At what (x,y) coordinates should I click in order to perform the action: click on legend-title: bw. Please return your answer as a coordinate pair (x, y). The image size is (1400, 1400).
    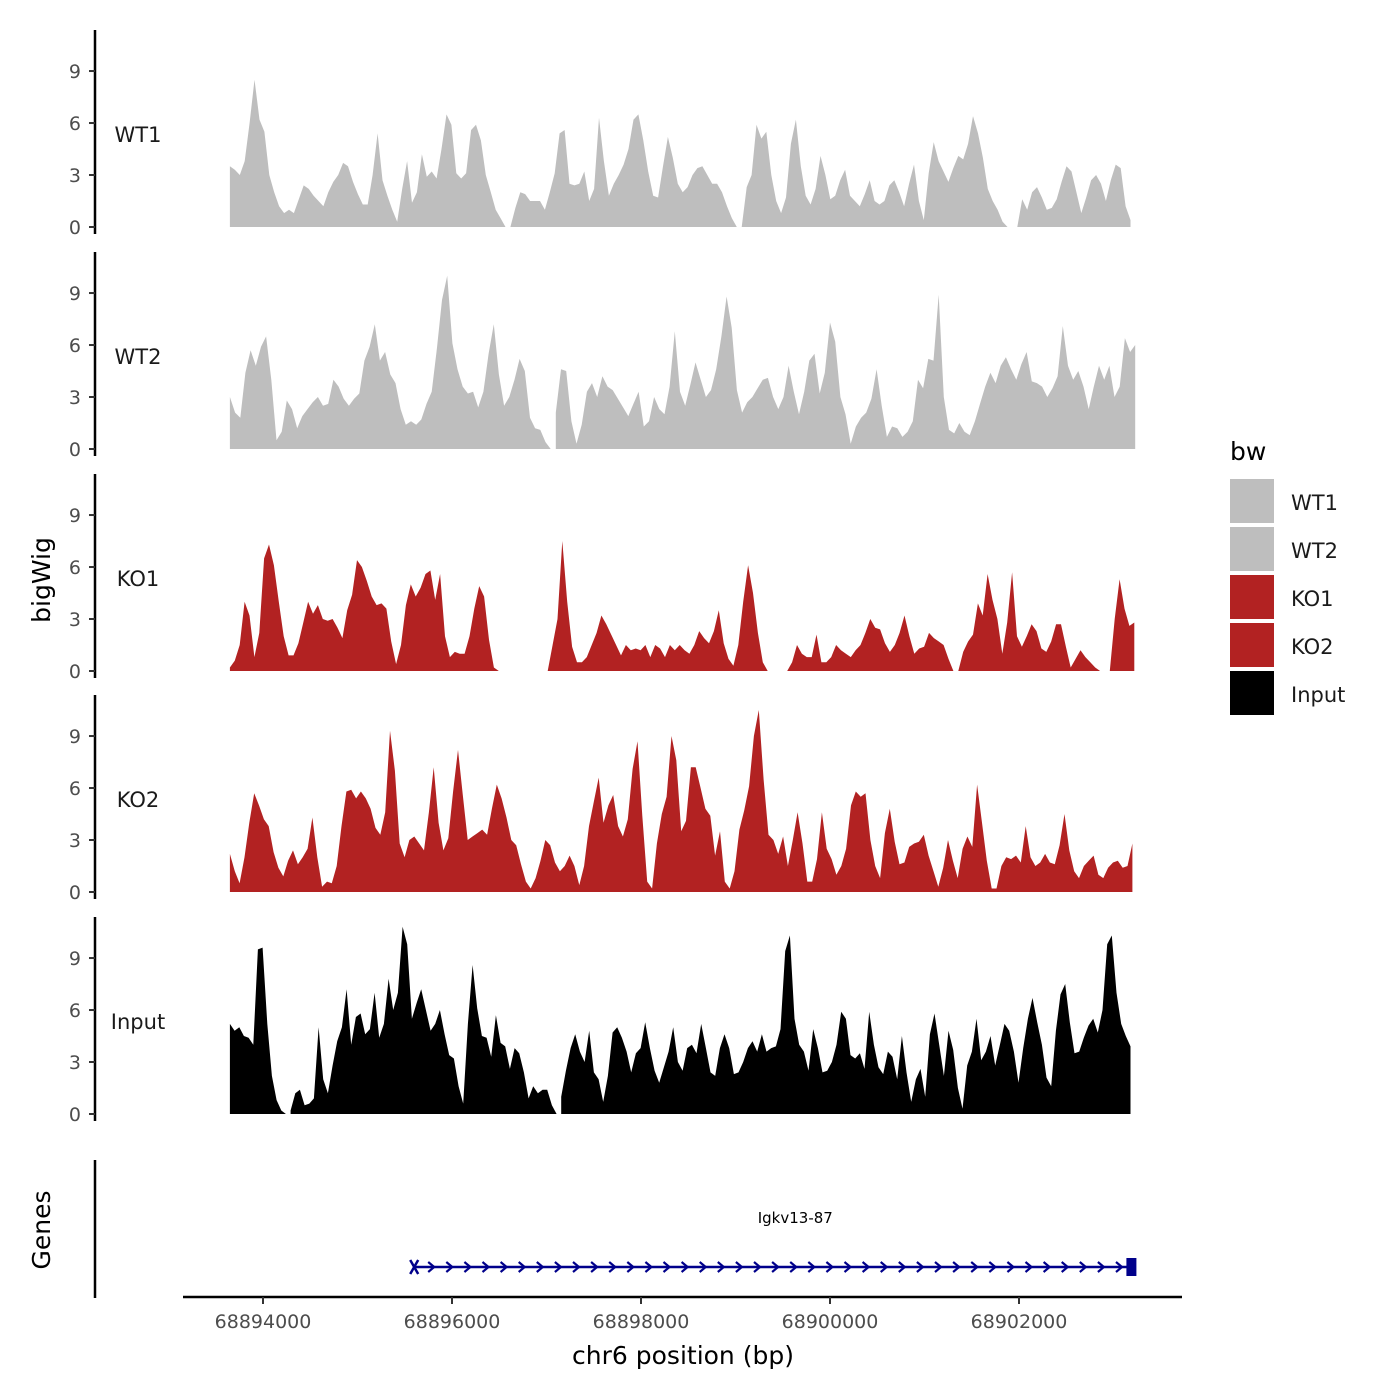
    Looking at the image, I should click on (1248, 451).